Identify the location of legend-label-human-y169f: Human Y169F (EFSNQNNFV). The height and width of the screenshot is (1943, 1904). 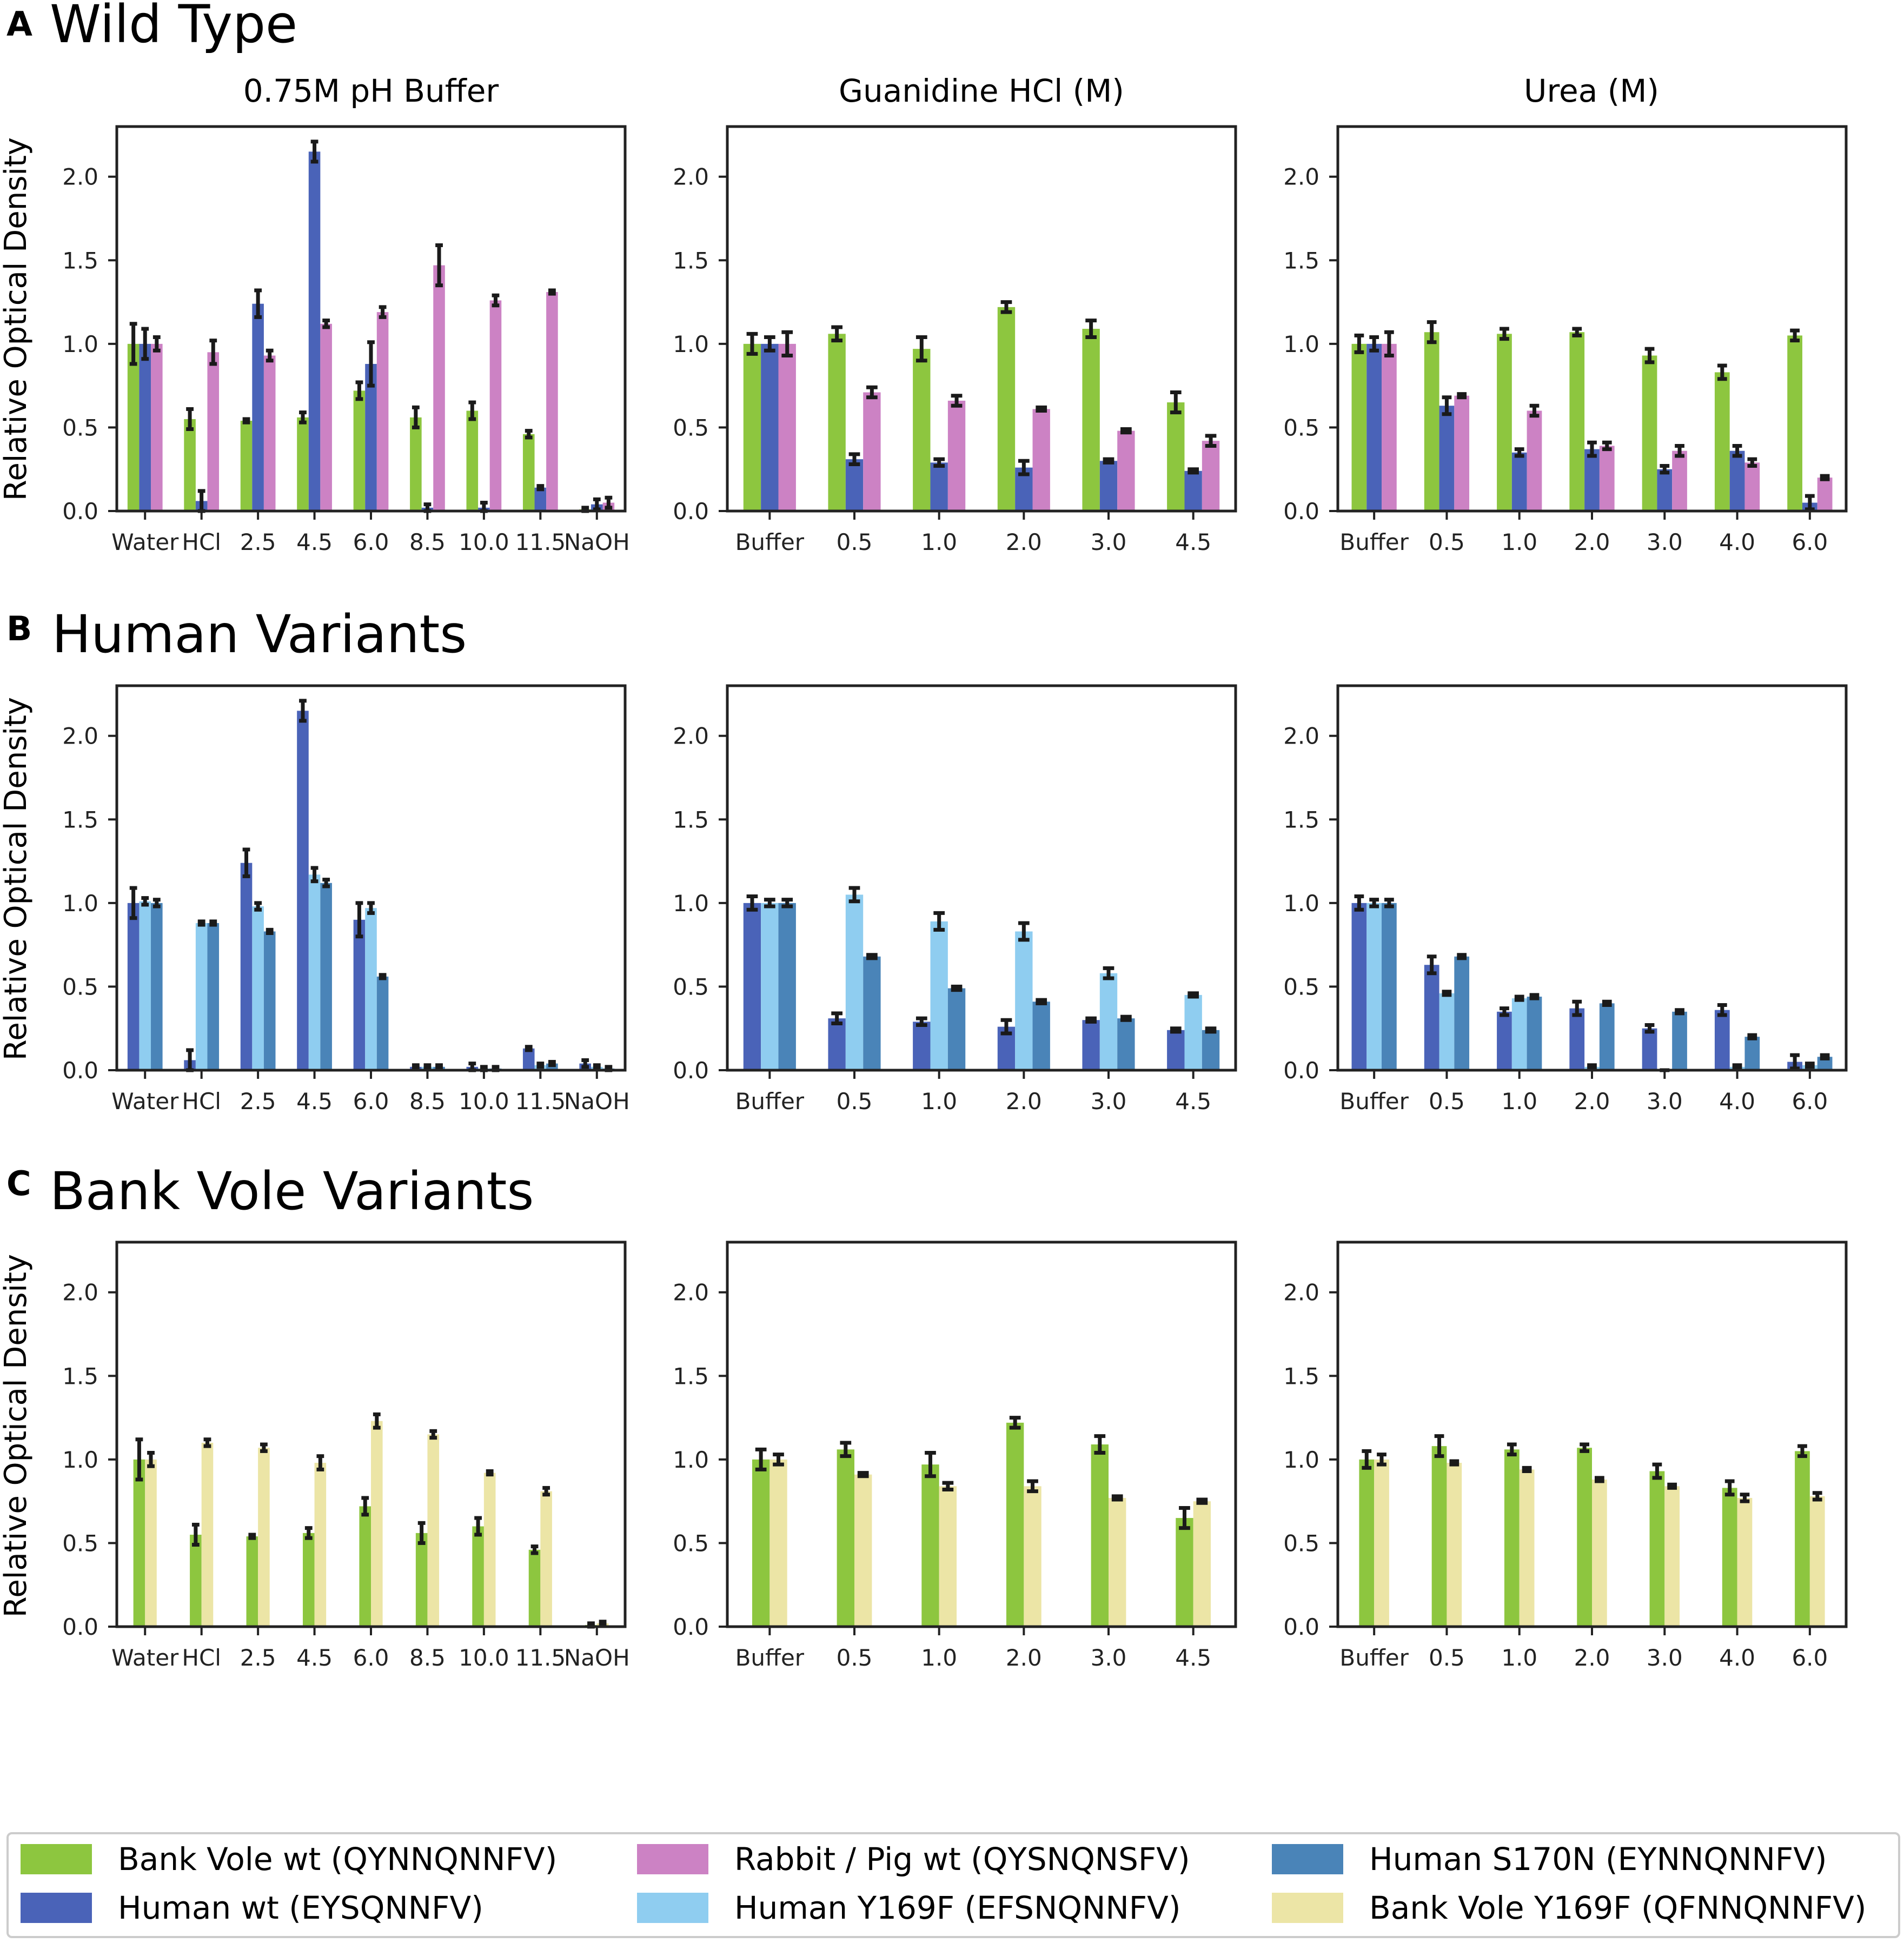
(957, 1907).